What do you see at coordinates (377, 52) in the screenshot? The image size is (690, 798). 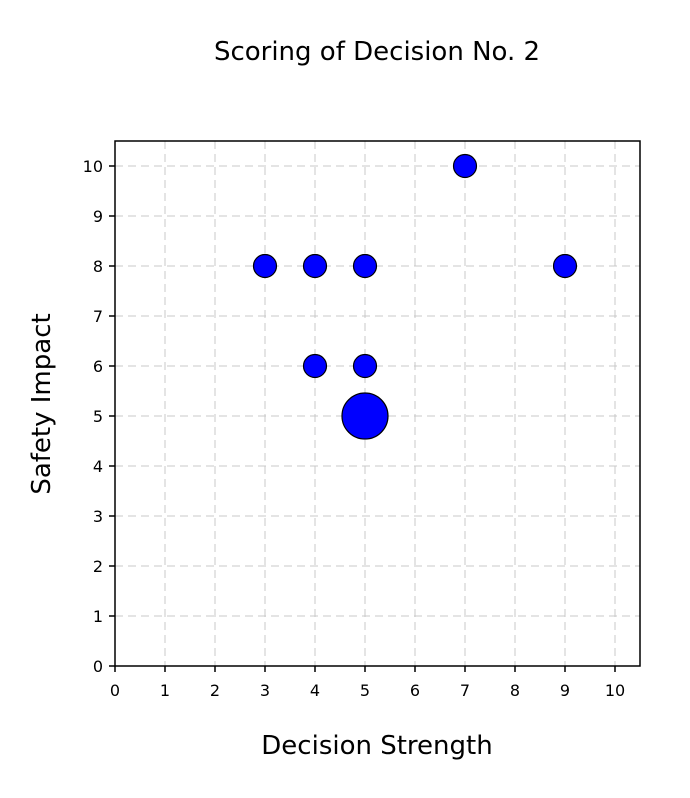 I see `chart-title: Scoring of Decision No. 2` at bounding box center [377, 52].